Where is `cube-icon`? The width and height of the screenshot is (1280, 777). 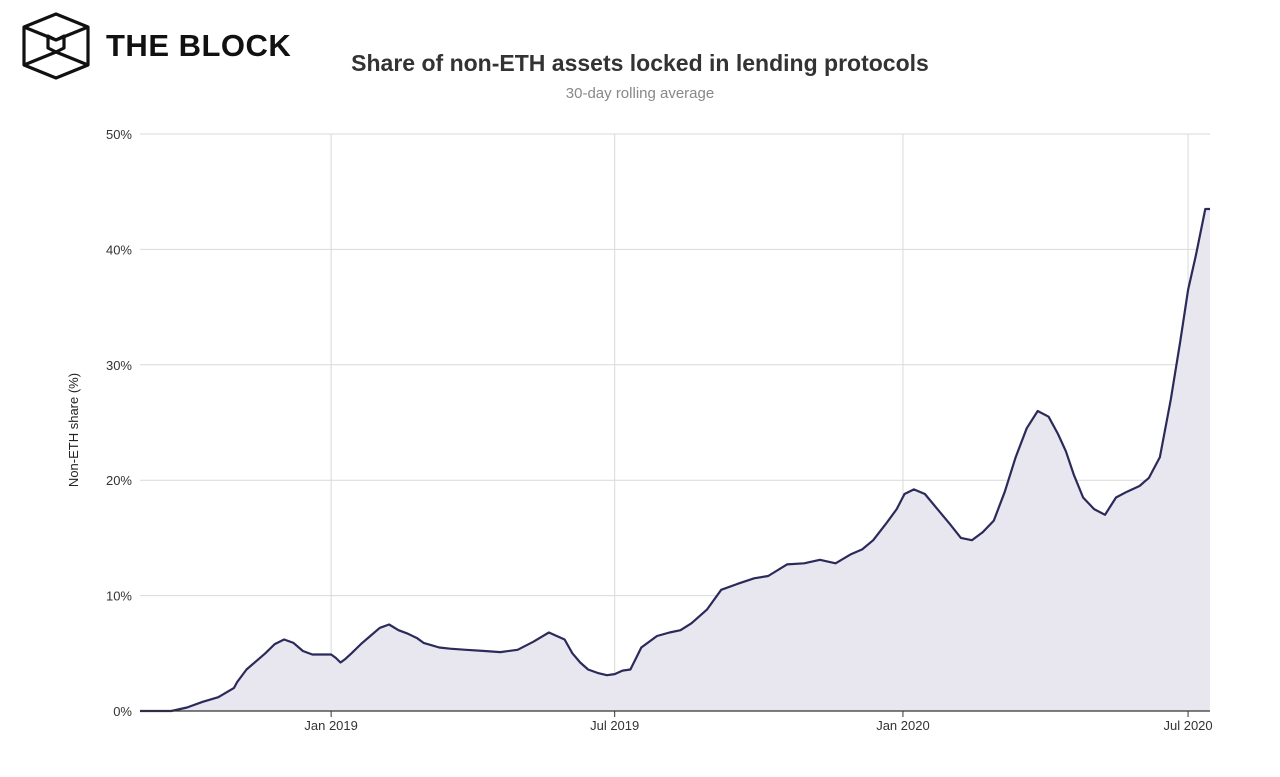
cube-icon is located at coordinates (56, 46).